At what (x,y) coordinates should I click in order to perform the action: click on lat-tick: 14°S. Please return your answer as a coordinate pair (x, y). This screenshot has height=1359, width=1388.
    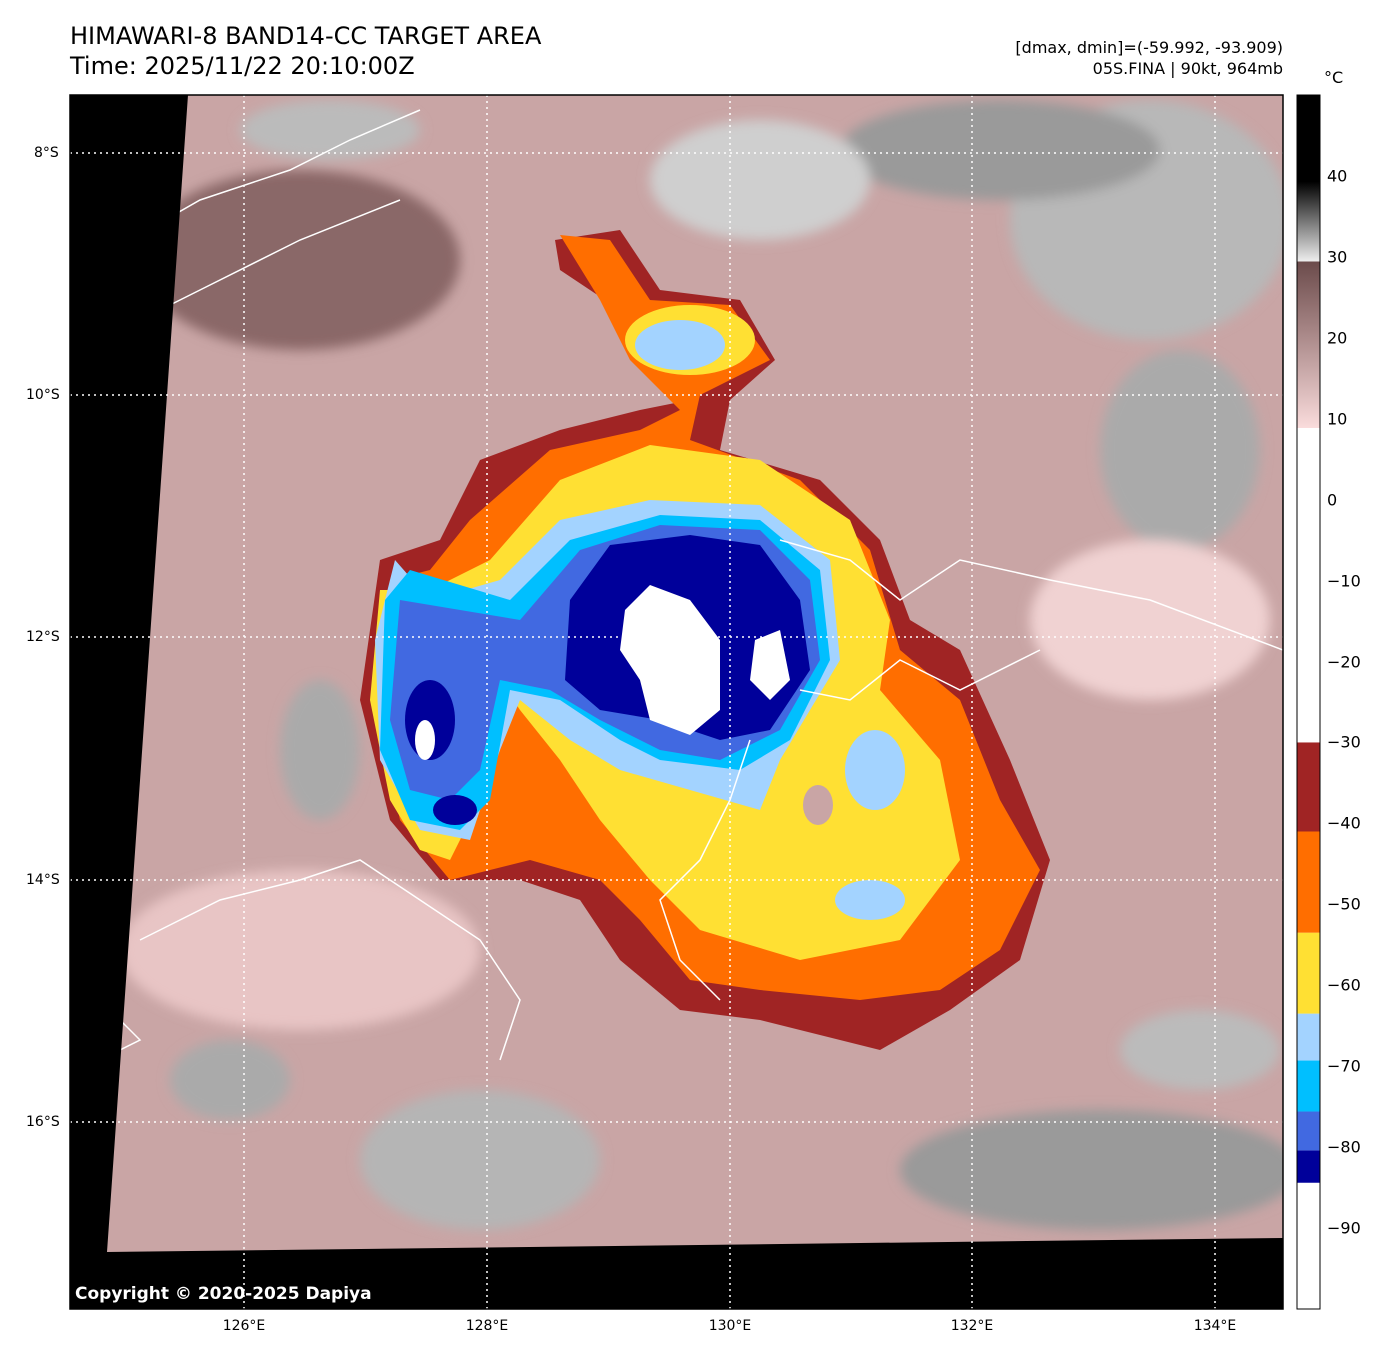
    Looking at the image, I should click on (43, 880).